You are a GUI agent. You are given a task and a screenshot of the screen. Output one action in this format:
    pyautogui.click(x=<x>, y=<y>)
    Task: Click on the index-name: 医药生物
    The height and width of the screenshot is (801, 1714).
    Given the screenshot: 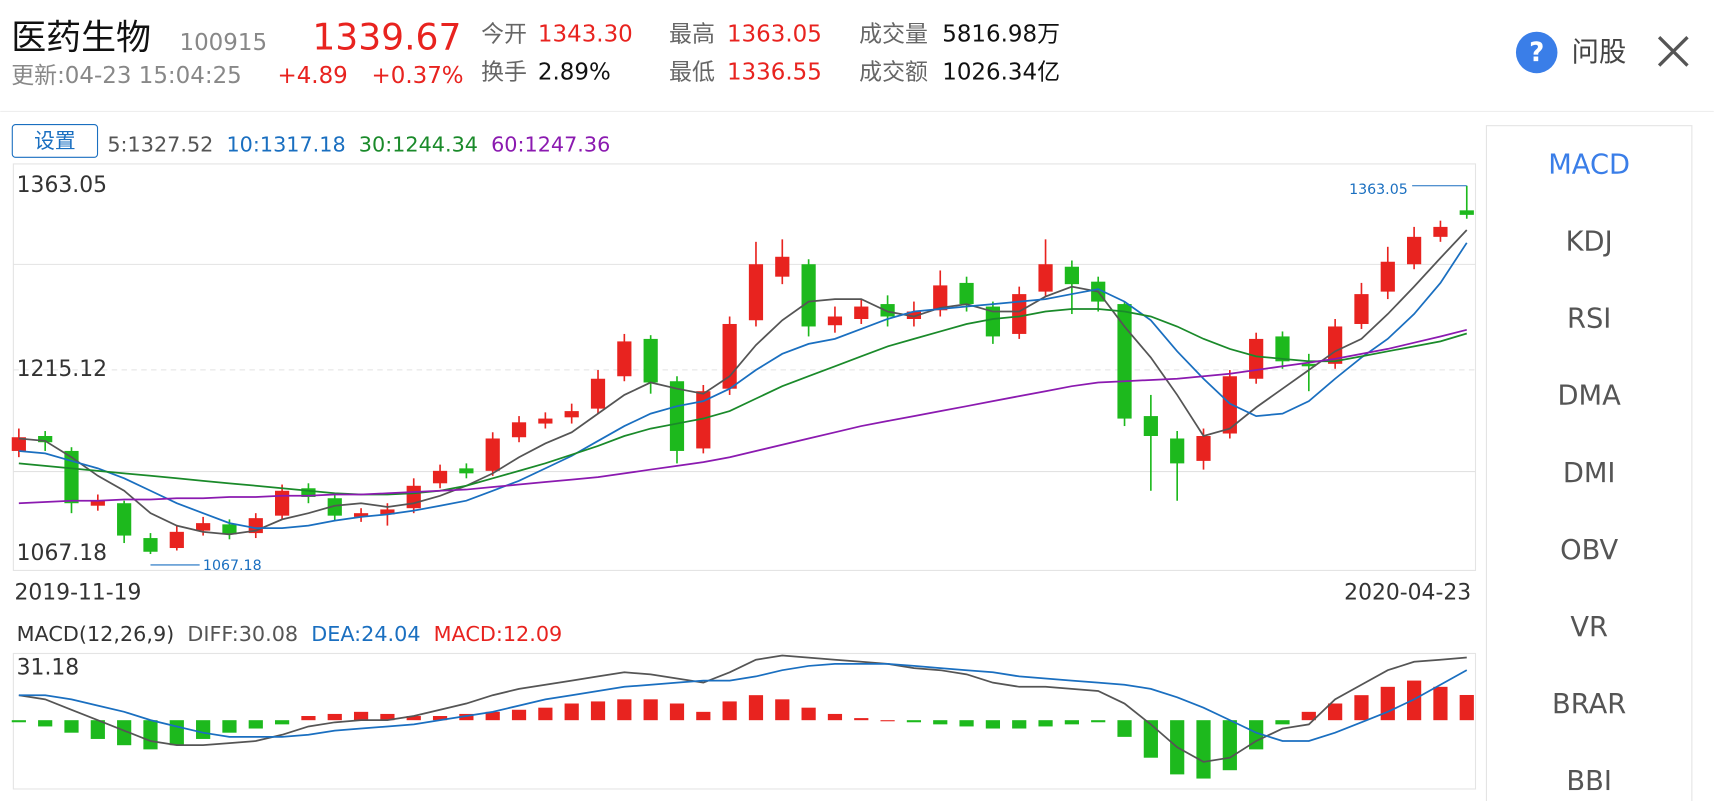 What is the action you would take?
    pyautogui.click(x=81, y=38)
    